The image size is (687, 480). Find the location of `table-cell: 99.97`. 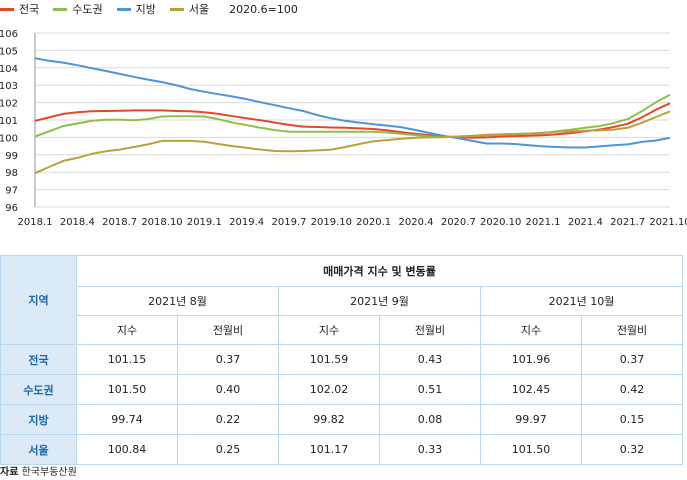

table-cell: 99.97 is located at coordinates (531, 419).